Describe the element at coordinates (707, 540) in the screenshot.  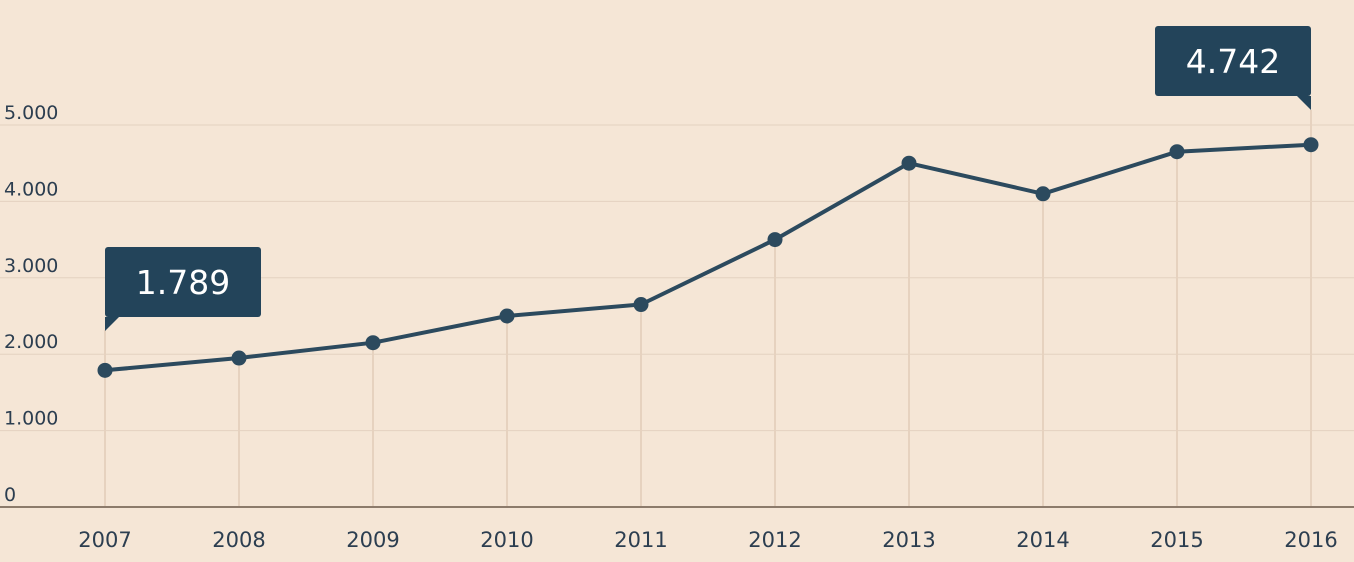
I see `x-tick-labels: 2007 2008 2009 2010 2011 2012 2013 2014 2015 2016` at that location.